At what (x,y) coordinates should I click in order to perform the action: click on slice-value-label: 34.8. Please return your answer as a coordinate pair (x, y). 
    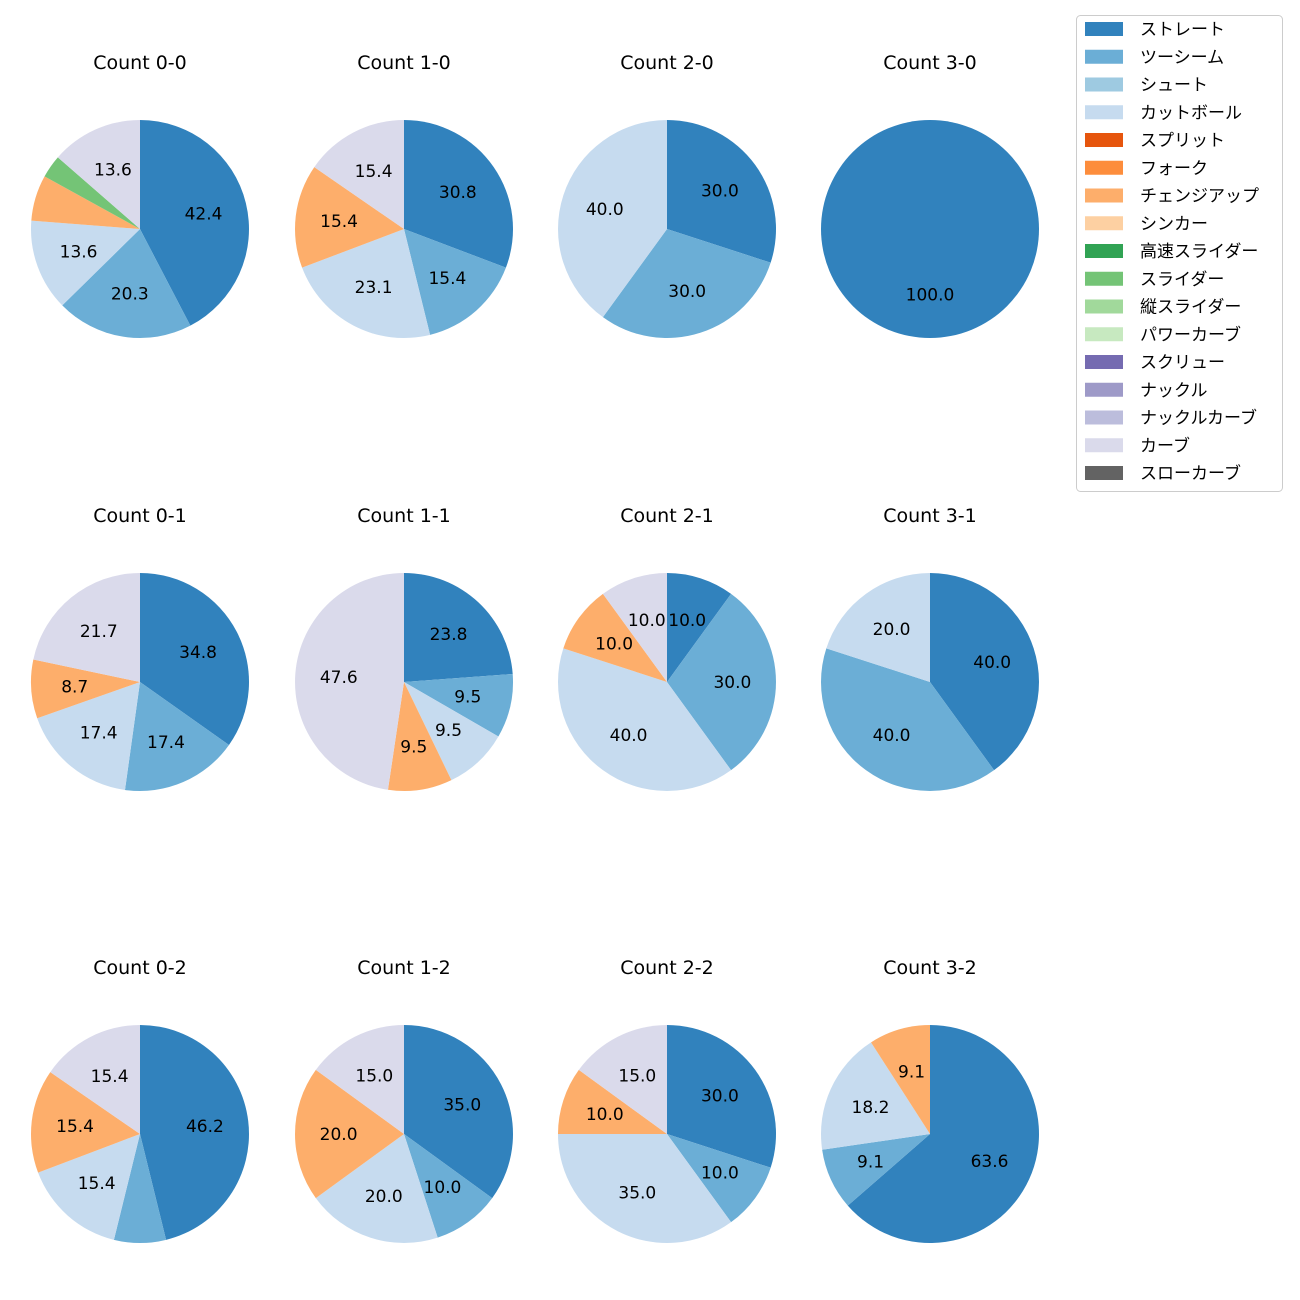
    Looking at the image, I should click on (198, 653).